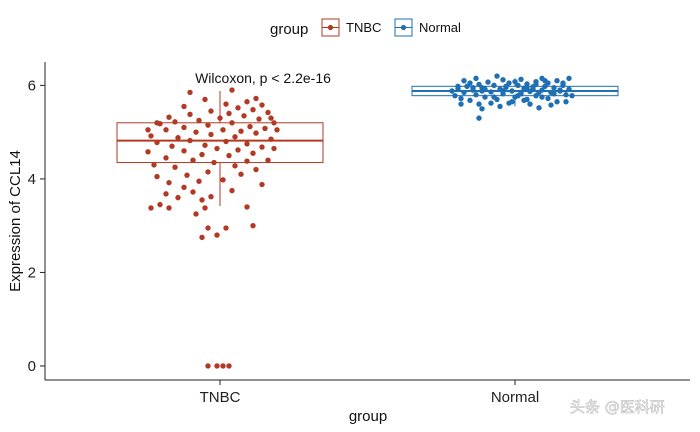 The height and width of the screenshot is (432, 700). I want to click on box-tnbc, so click(220, 148).